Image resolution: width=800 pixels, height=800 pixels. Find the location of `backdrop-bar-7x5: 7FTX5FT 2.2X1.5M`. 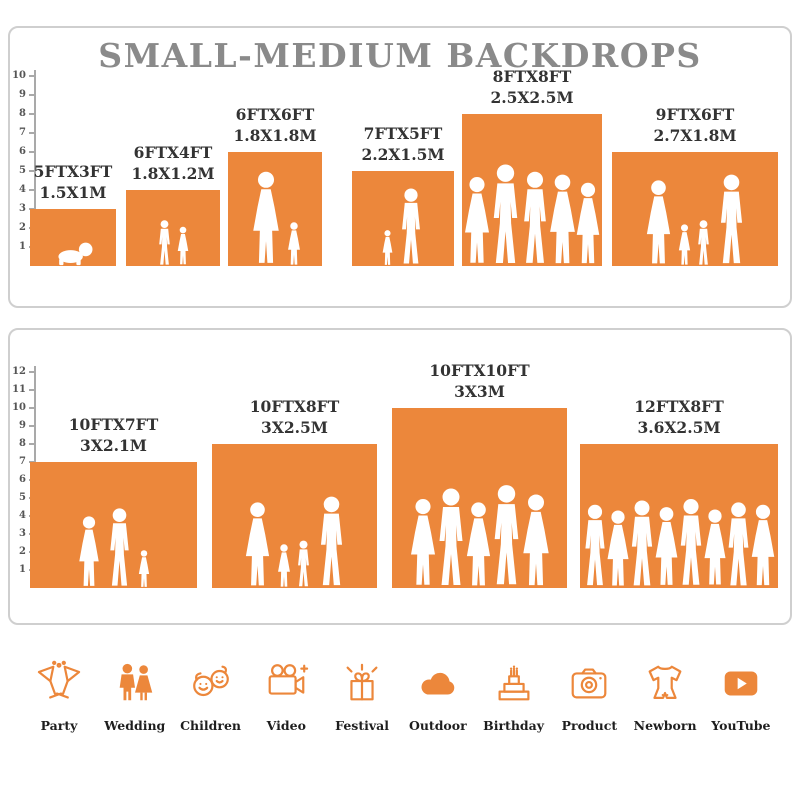

backdrop-bar-7x5: 7FTX5FT 2.2X1.5M is located at coordinates (403, 195).